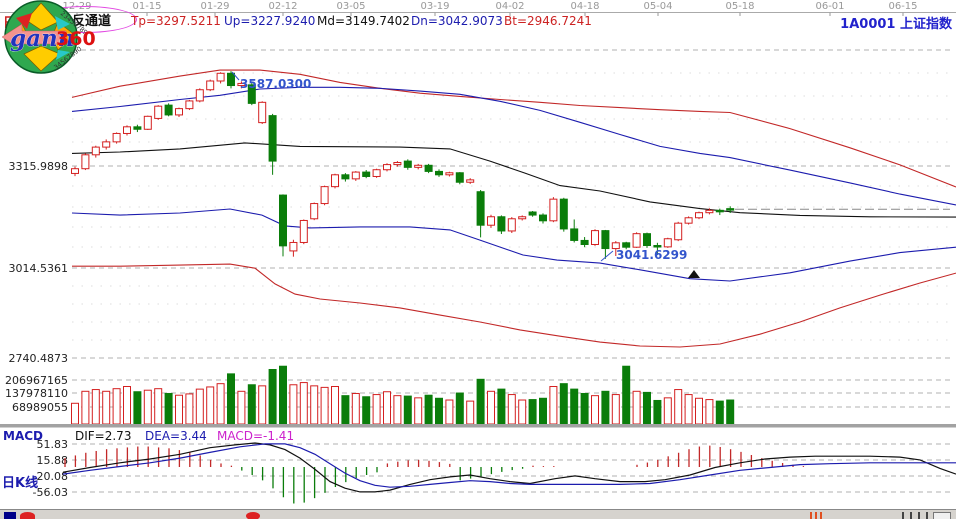 Image resolution: width=956 pixels, height=519 pixels. Describe the element at coordinates (917, 515) in the screenshot. I see `taskbar-icon-ticks` at that location.